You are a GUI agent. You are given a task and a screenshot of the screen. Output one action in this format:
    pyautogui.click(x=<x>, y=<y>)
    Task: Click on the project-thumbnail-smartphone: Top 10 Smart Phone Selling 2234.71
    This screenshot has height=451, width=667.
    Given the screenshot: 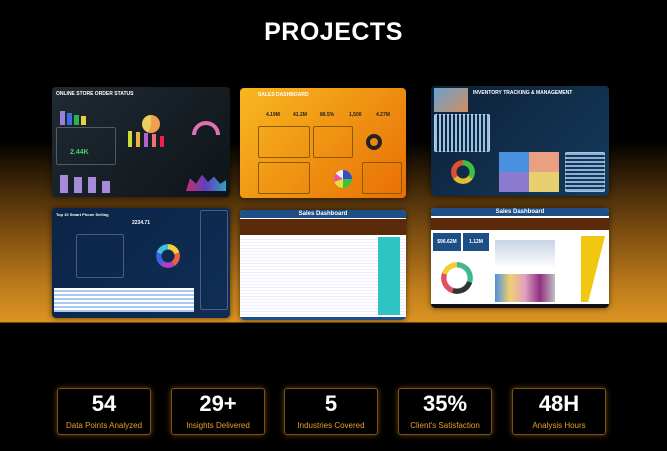 What is the action you would take?
    pyautogui.click(x=141, y=263)
    